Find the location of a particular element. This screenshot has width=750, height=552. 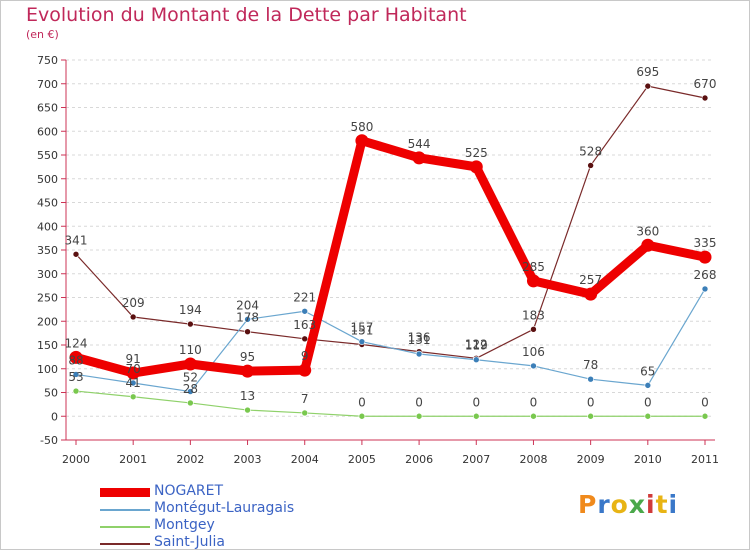

legend-label-montgey: Montgey is located at coordinates (184, 525).